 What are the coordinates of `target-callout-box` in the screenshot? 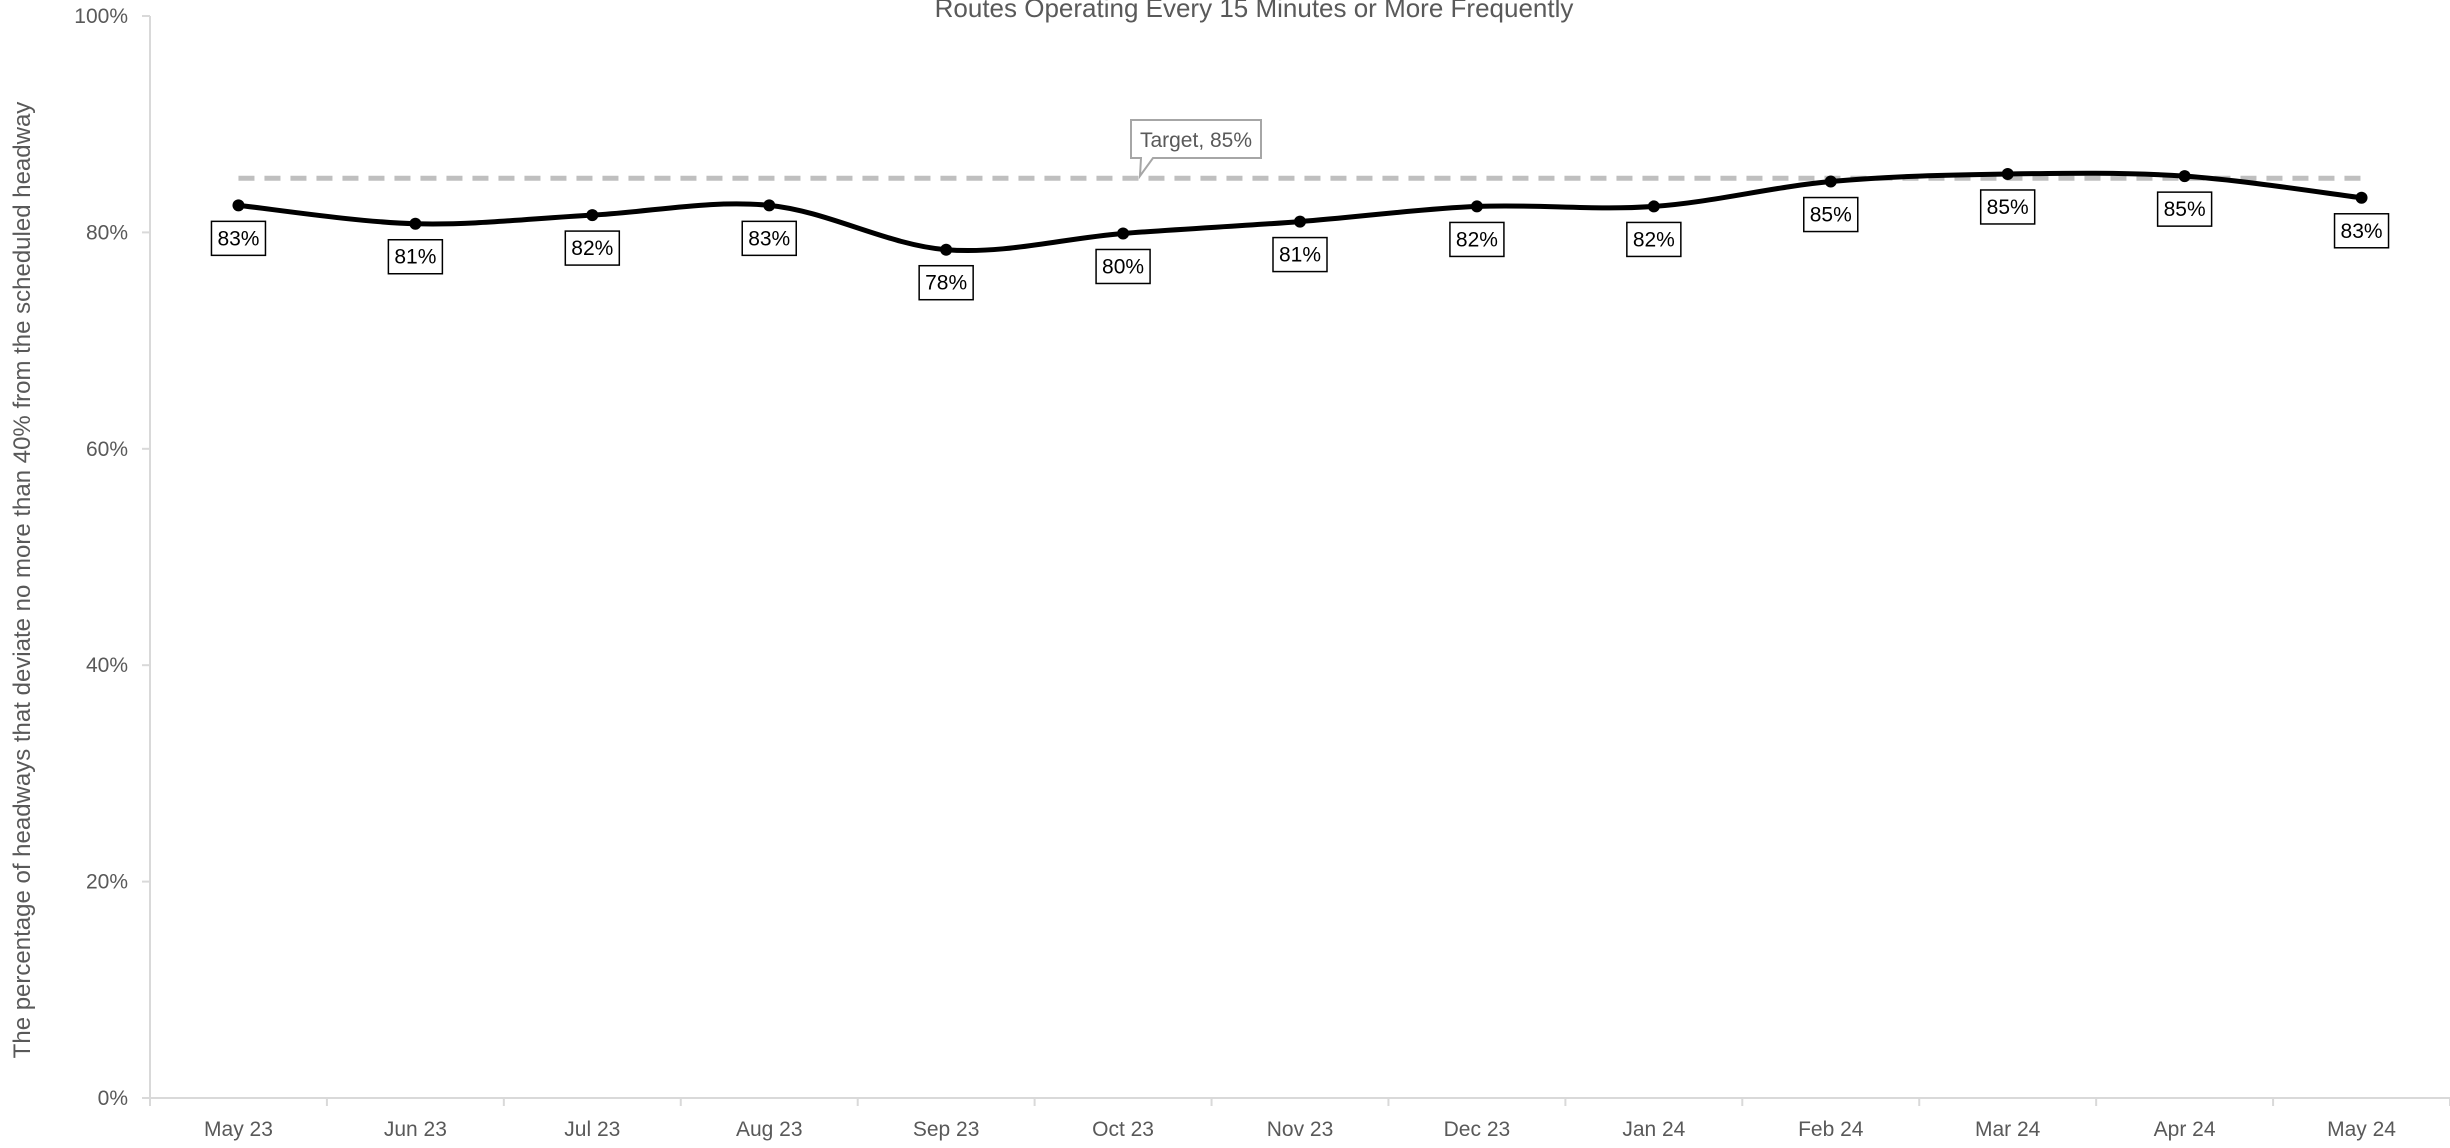 It's located at (1196, 149).